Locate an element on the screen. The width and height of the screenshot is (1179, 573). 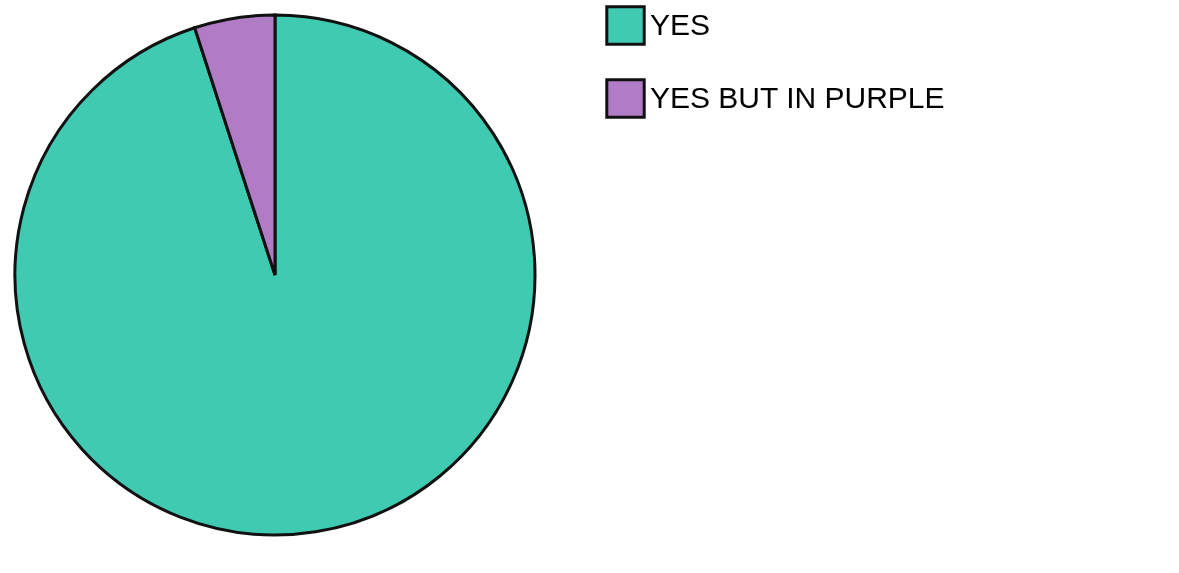
legend-label: YES BUT IN PURPLE is located at coordinates (797, 97).